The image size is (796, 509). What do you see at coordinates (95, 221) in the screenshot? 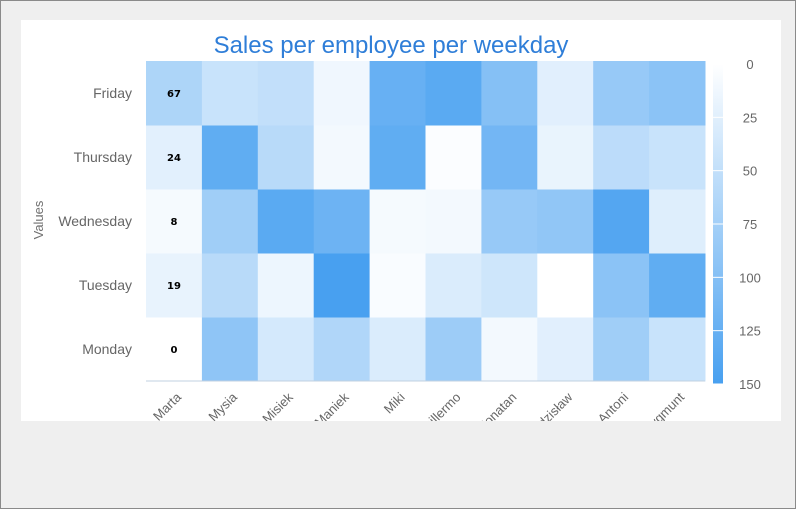
I see `y-tick-label-wednesday: Wednesday` at bounding box center [95, 221].